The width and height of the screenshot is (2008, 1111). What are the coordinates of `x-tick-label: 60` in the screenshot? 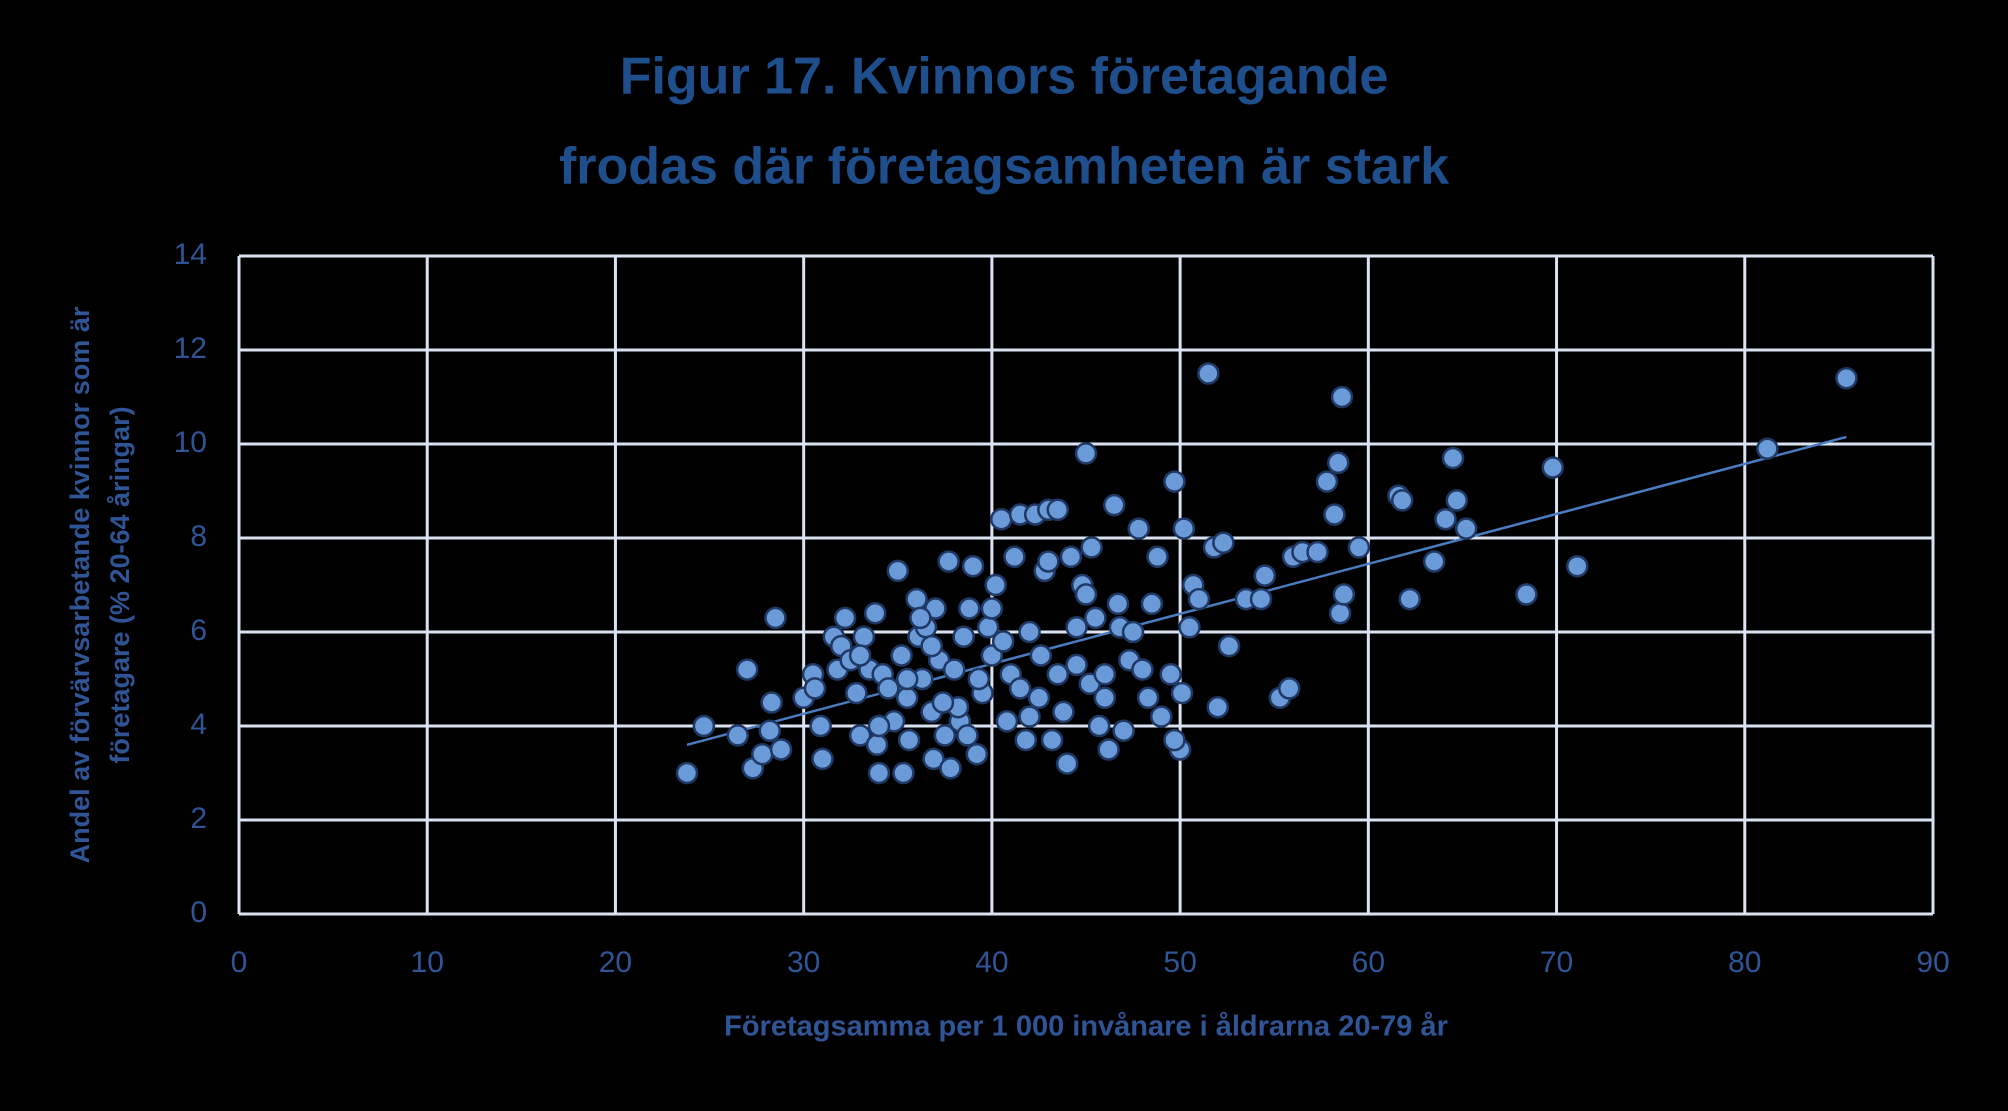 It's located at (1368, 962).